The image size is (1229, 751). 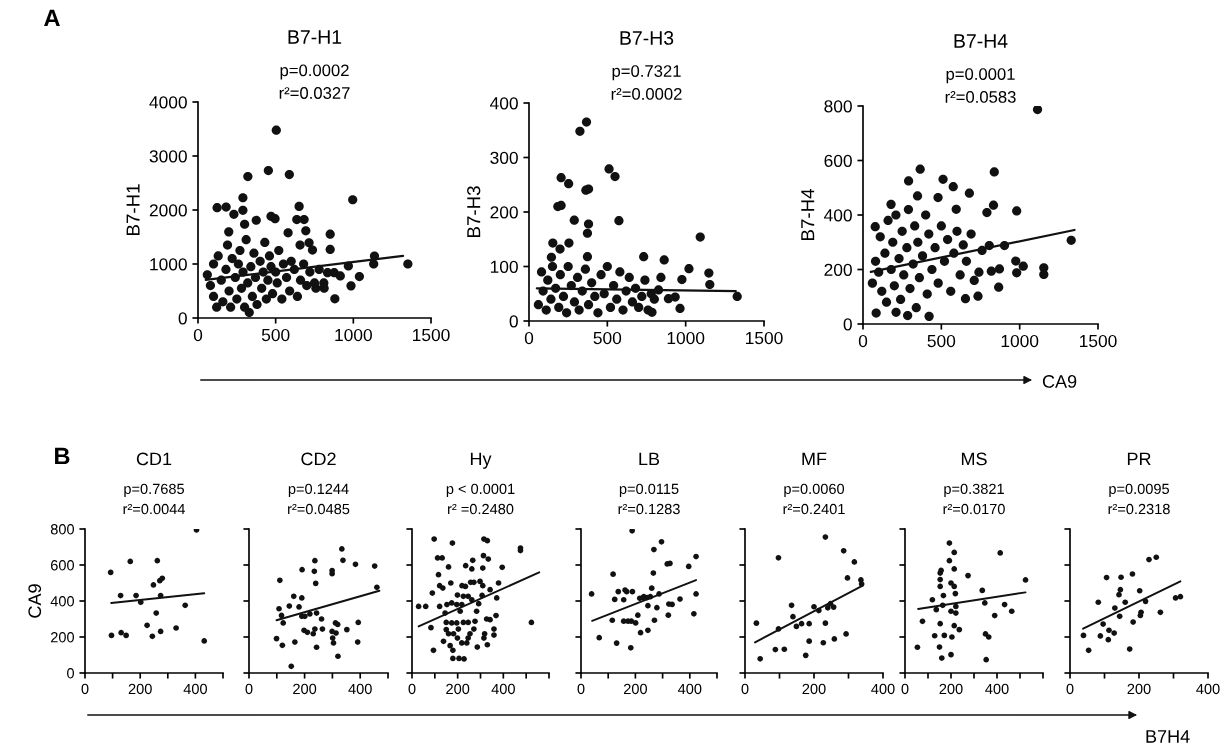 I want to click on text: r²=0.0327, so click(x=314, y=93).